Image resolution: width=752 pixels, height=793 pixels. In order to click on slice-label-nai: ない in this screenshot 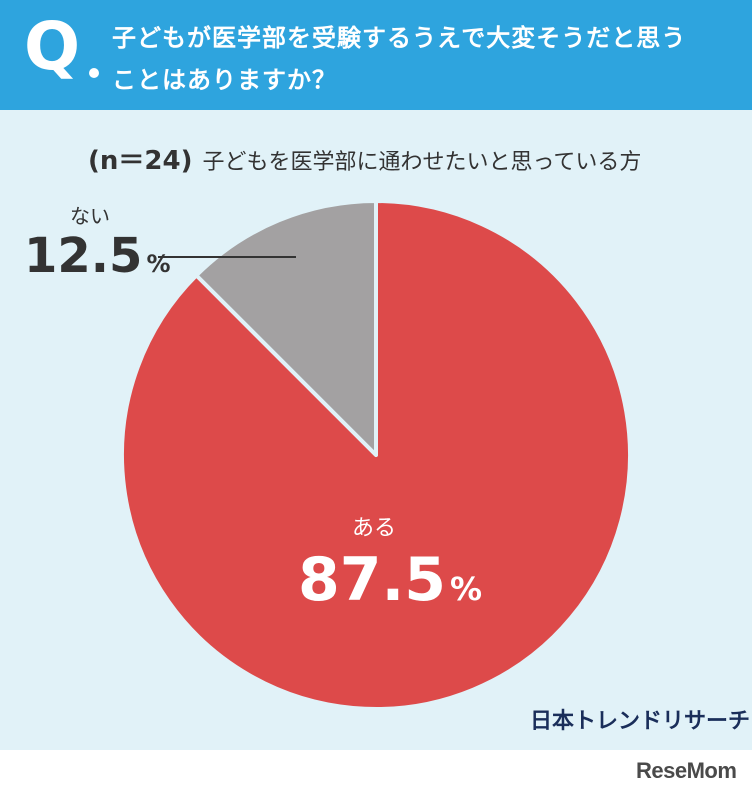, I will do `click(90, 216)`.